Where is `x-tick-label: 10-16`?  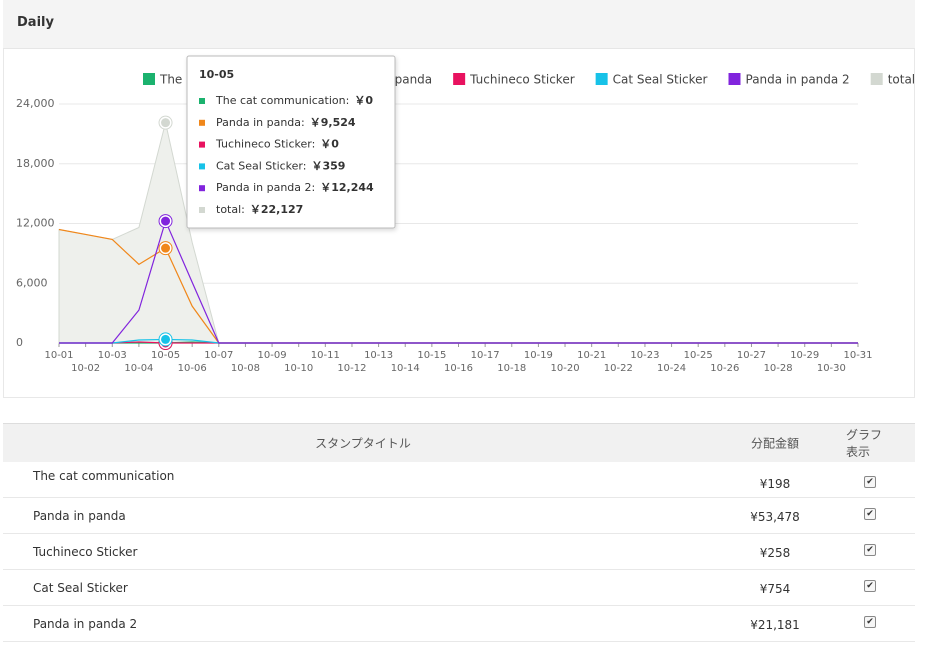 x-tick-label: 10-16 is located at coordinates (458, 368).